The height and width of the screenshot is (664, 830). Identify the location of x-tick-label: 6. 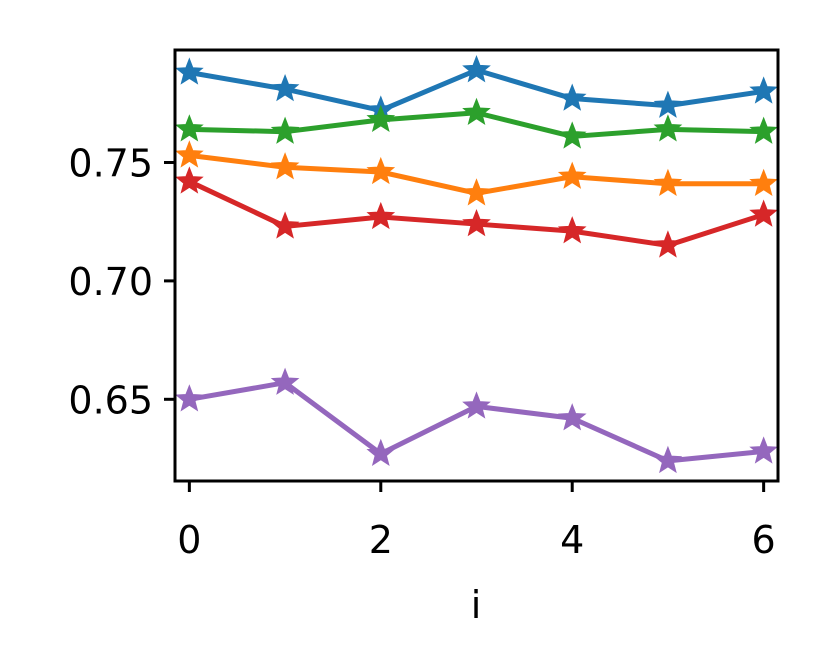
(764, 540).